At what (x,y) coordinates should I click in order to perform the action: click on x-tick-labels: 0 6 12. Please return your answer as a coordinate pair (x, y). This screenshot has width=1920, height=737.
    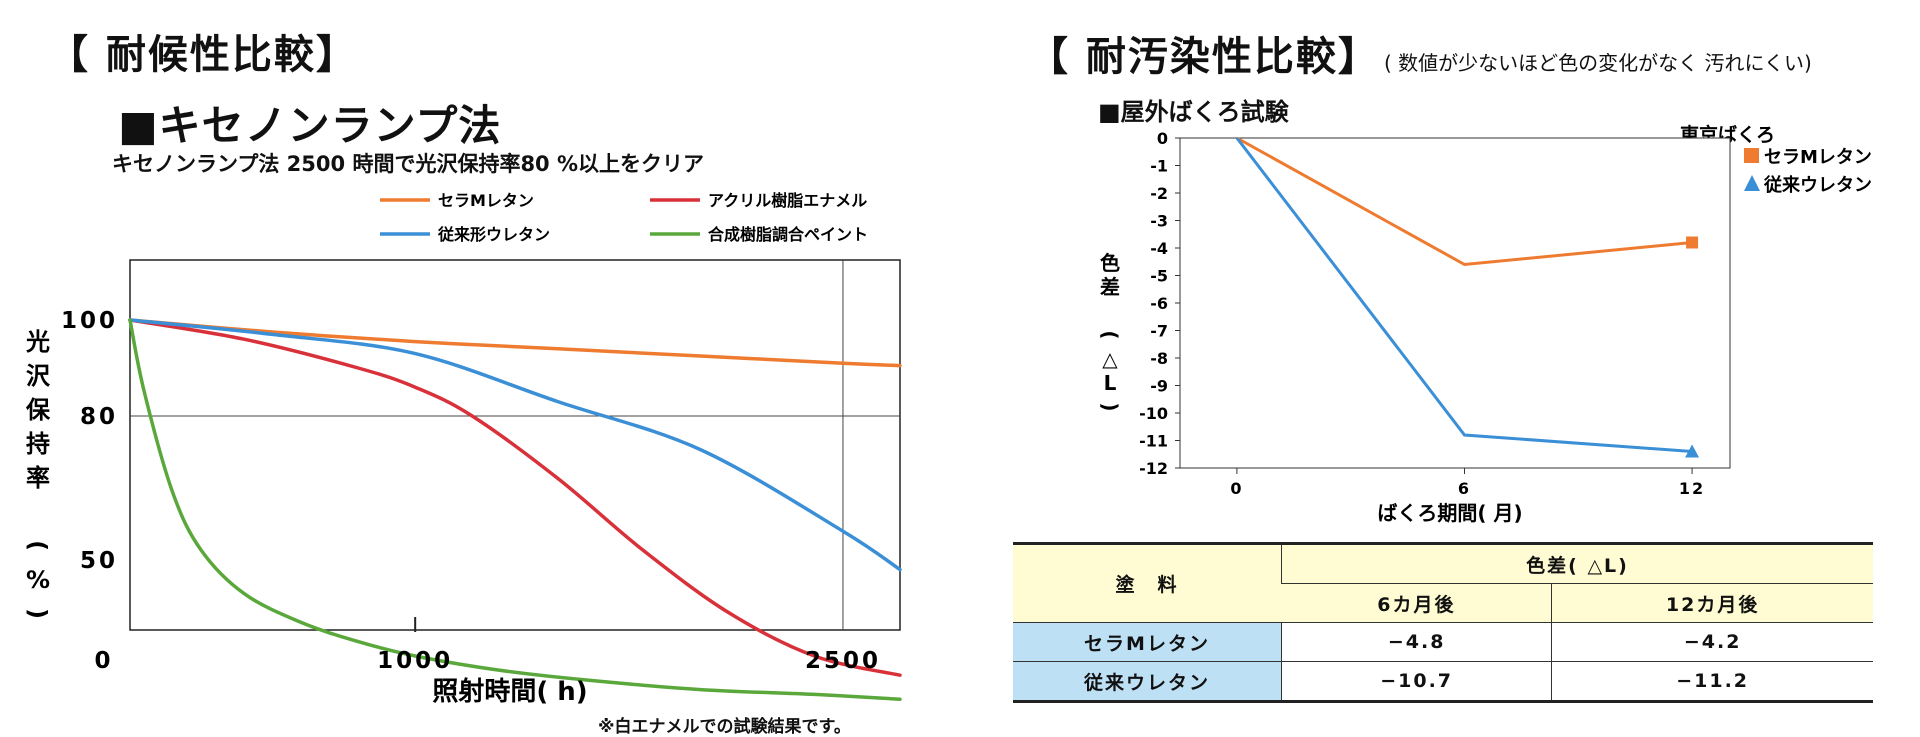
    Looking at the image, I should click on (1467, 483).